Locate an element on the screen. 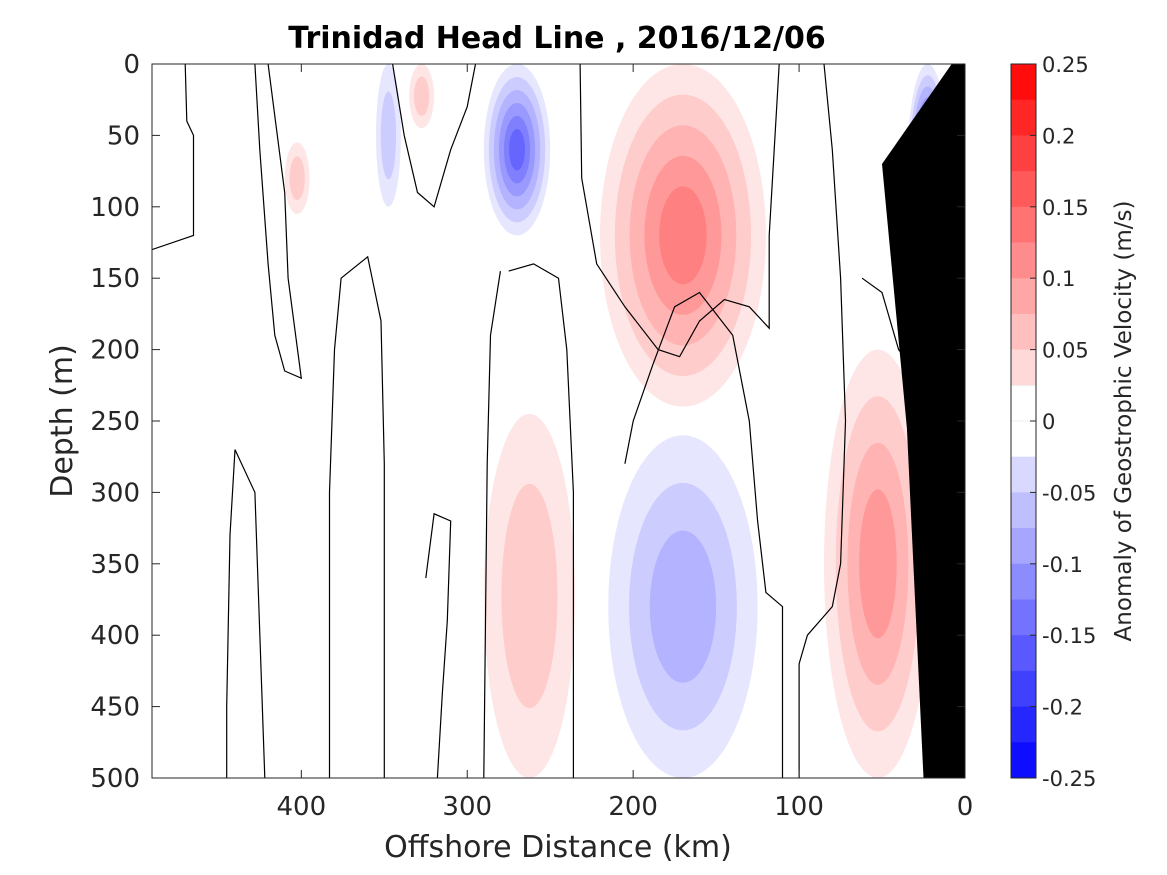  y-tick-label: 400 is located at coordinates (115, 636).